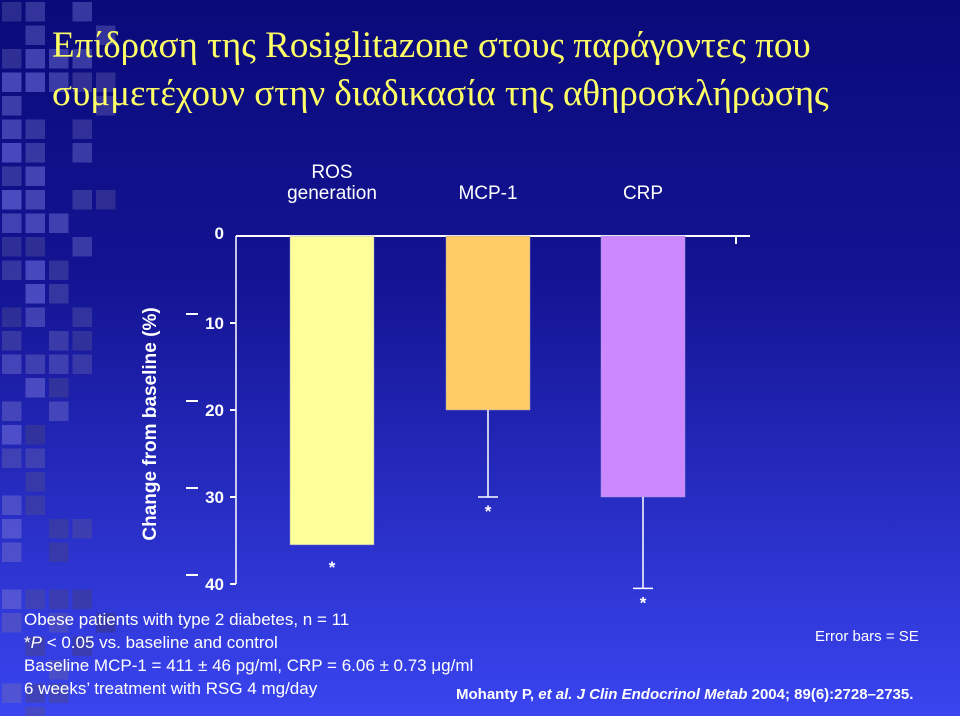 The height and width of the screenshot is (716, 960). I want to click on citation-authors: Mohanty P,, so click(497, 694).